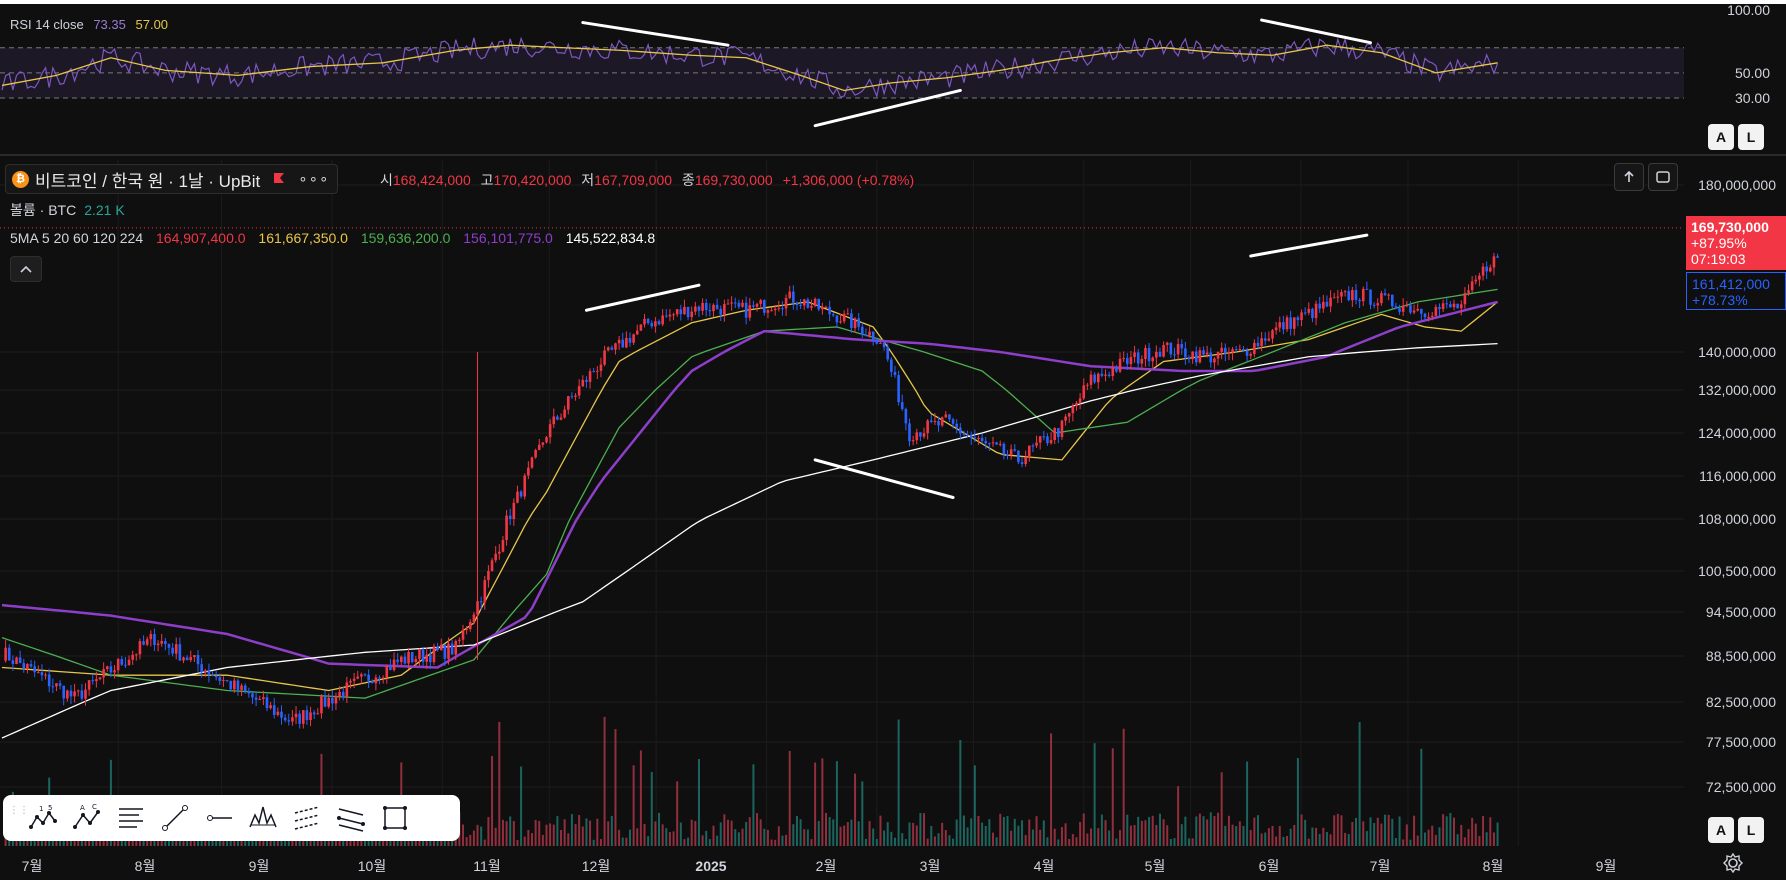 The image size is (1786, 880). I want to click on scroll-up-button, so click(1629, 177).